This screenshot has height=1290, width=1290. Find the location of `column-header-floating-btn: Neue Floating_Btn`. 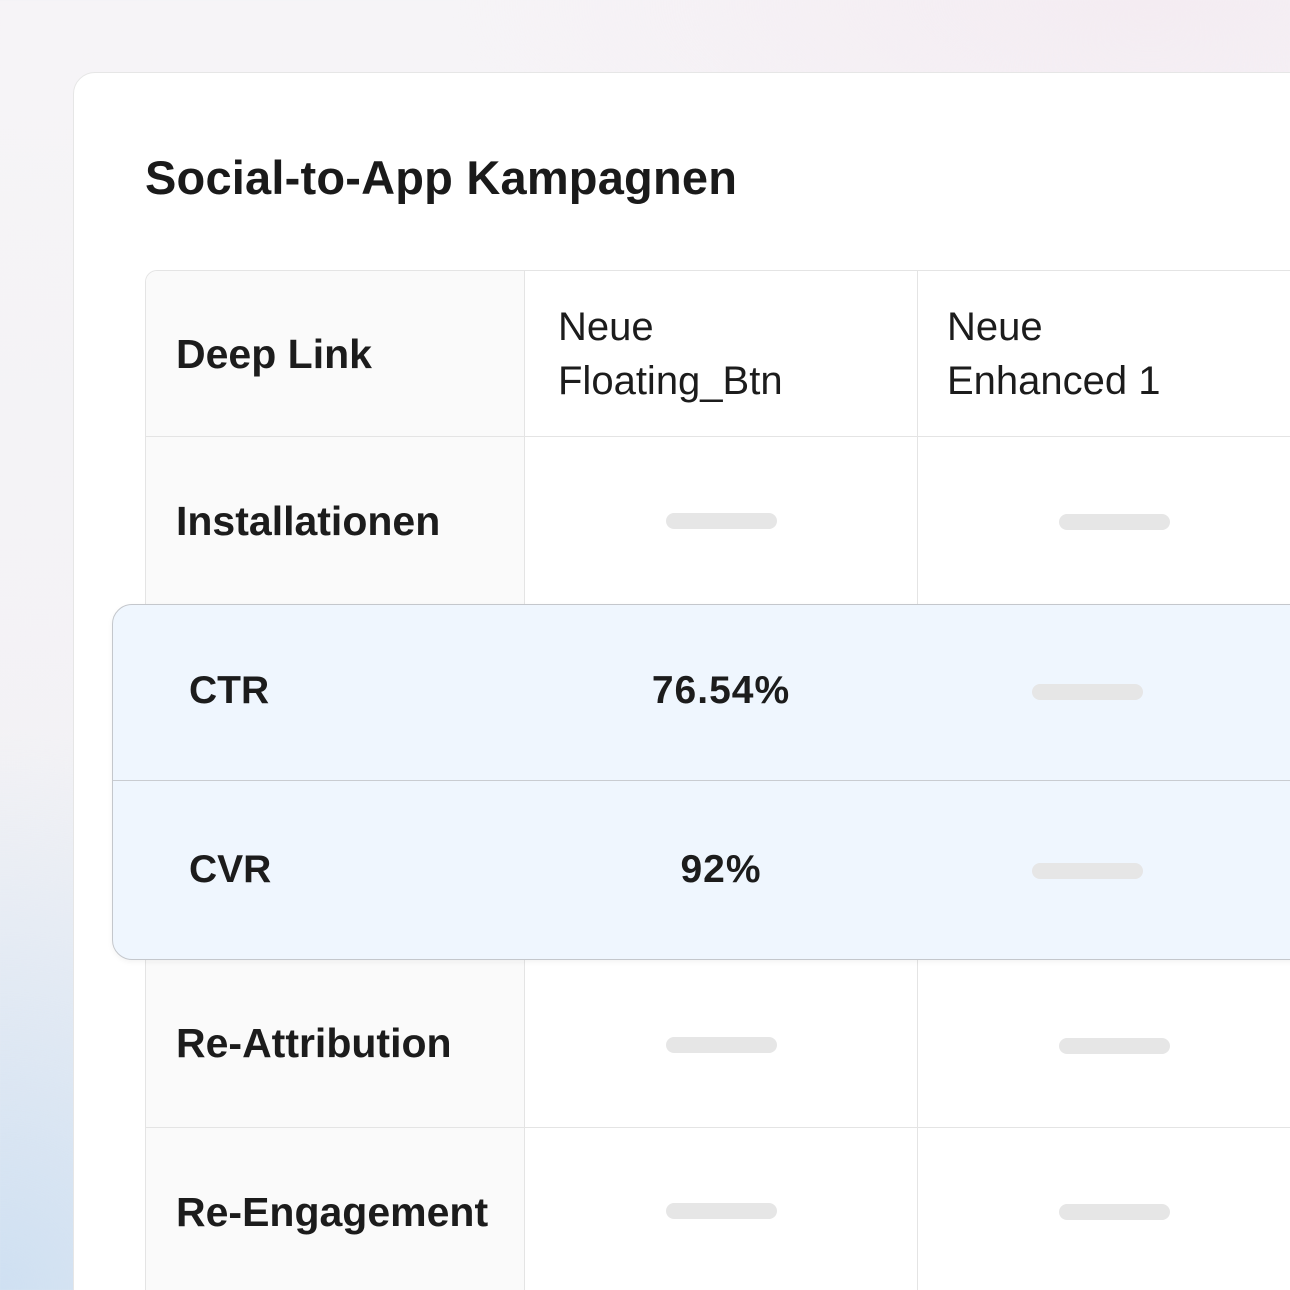

column-header-floating-btn: Neue Floating_Btn is located at coordinates (670, 354).